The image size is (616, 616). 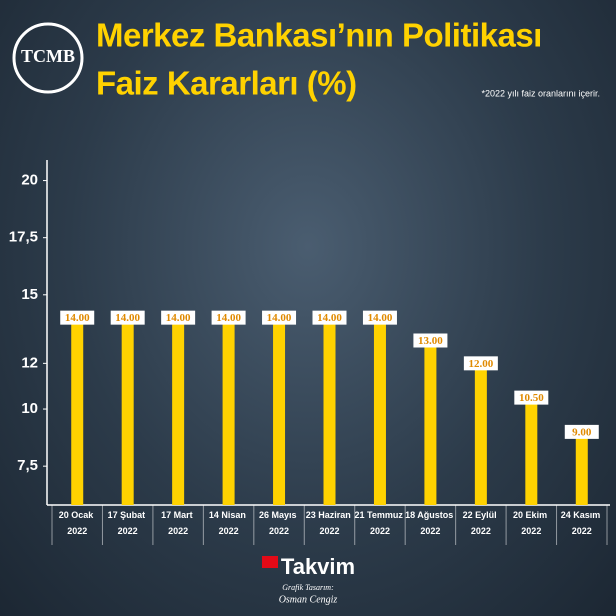 I want to click on value-label: 9.00, so click(x=582, y=432).